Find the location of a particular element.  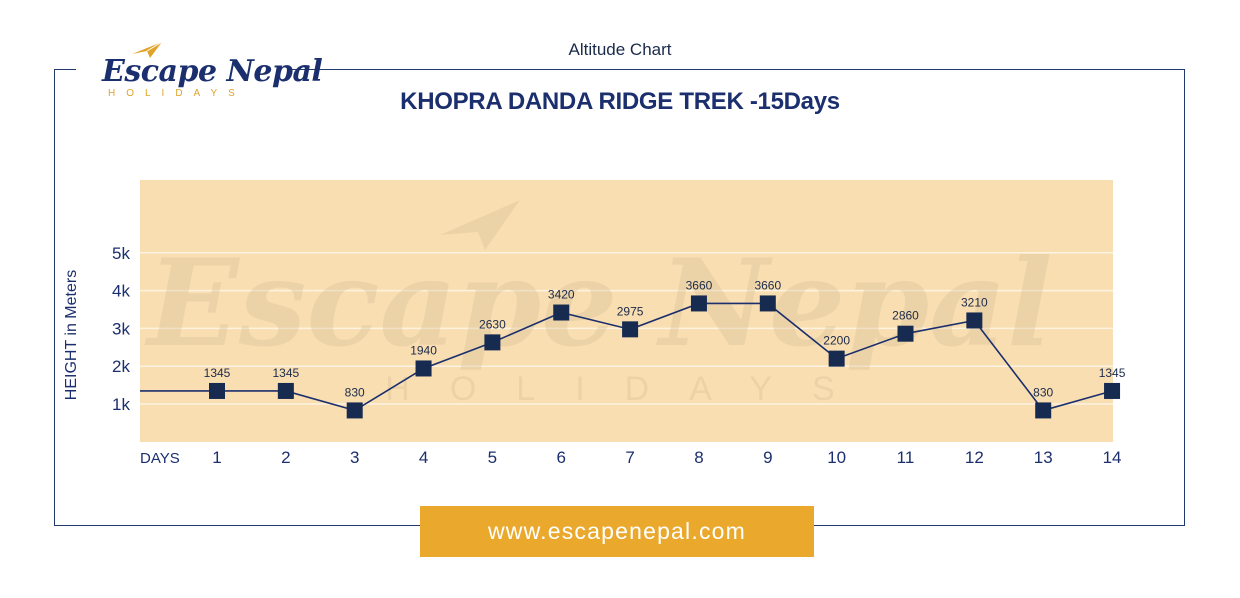

website-banner: www.escapenepal.com is located at coordinates (617, 531).